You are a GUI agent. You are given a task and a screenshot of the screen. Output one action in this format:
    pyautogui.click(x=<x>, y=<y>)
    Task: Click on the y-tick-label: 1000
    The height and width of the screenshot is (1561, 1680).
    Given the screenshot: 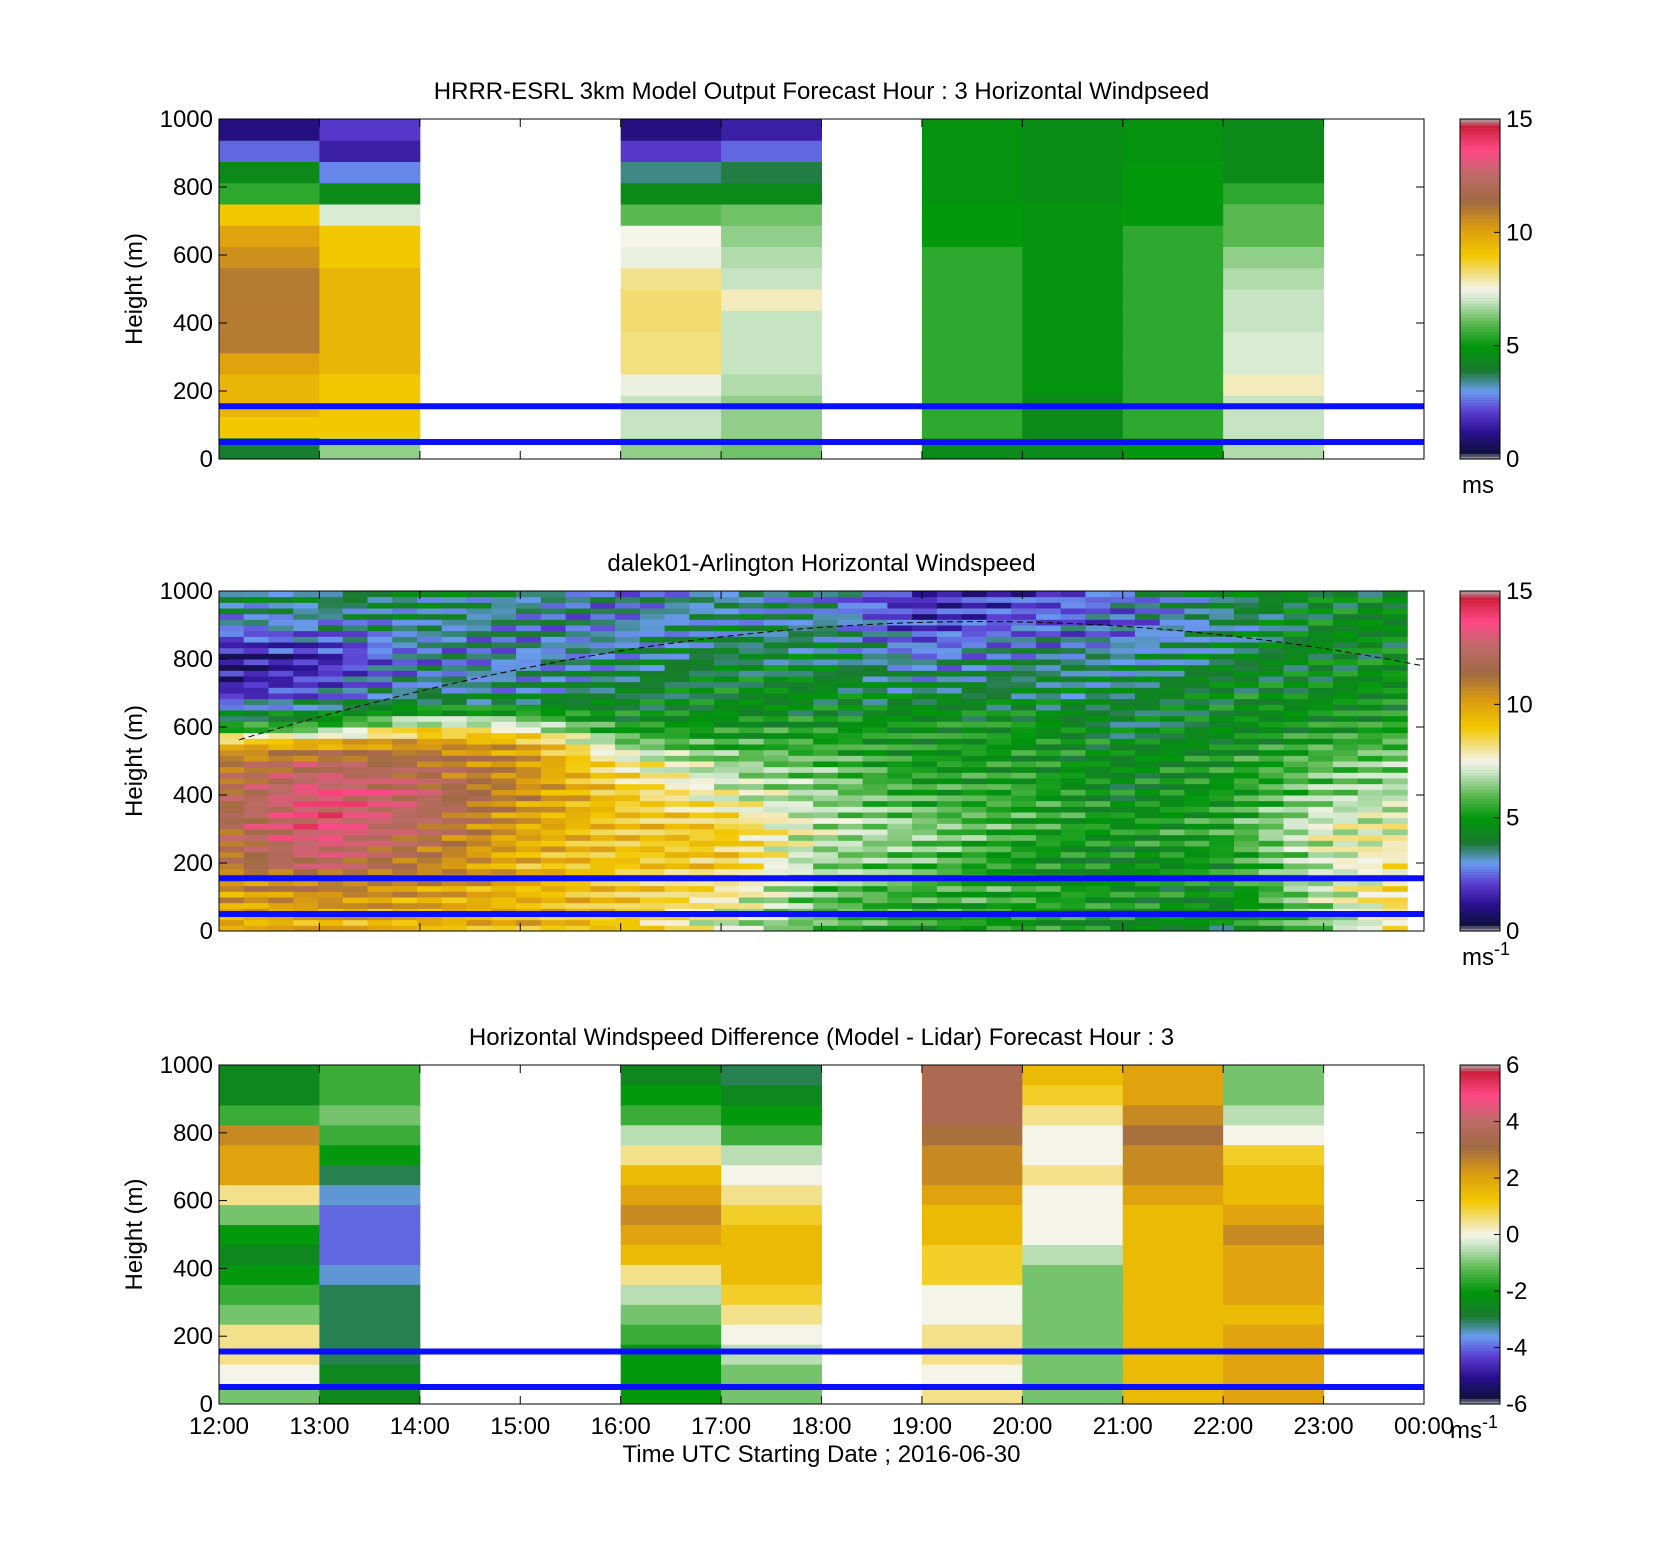 What is the action you would take?
    pyautogui.click(x=186, y=591)
    